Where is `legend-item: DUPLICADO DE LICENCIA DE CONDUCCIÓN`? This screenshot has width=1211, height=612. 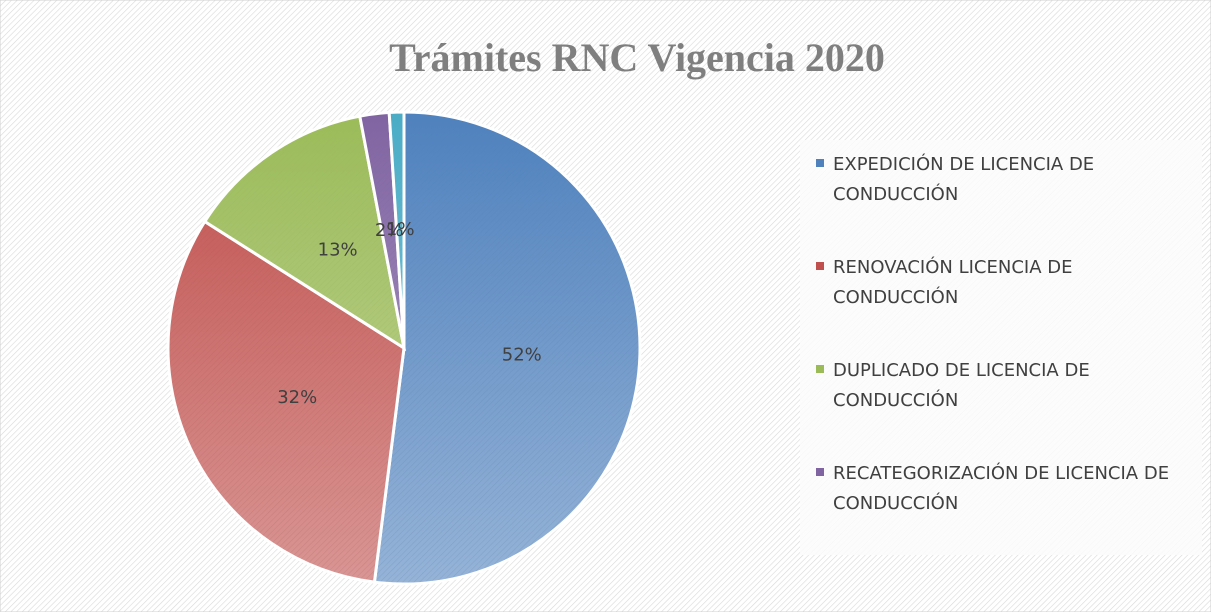
legend-item: DUPLICADO DE LICENCIA DE CONDUCCIÓN is located at coordinates (1002, 386).